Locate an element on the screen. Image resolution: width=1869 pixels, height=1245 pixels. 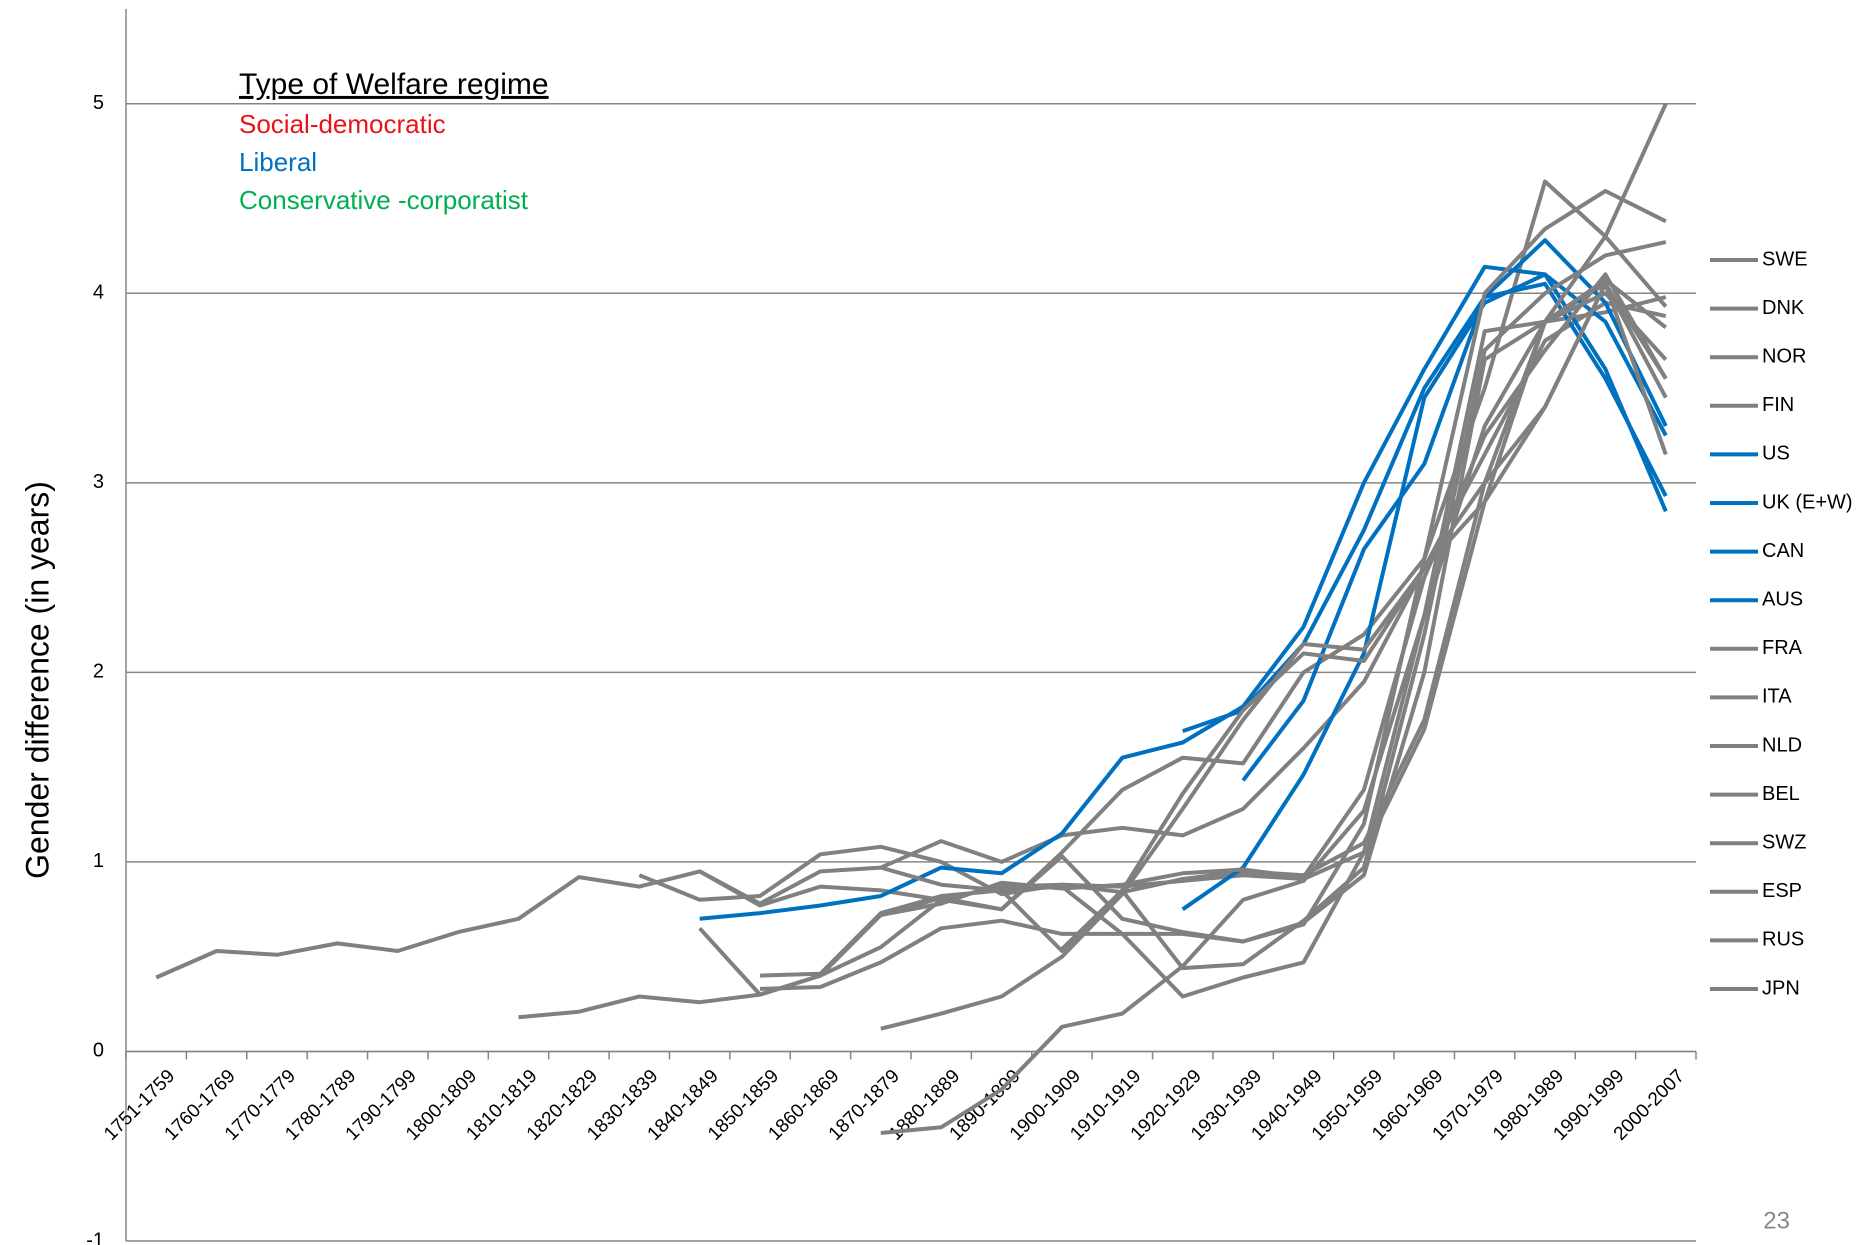
legend-label: ESP is located at coordinates (1782, 891).